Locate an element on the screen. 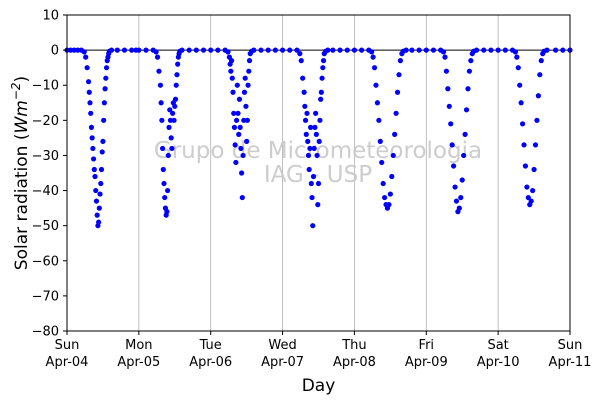 The image size is (603, 405). y-axis-ticks: 10 0 −10 −20 −30 −40 −50 −60 −70 −80 is located at coordinates (49, 174).